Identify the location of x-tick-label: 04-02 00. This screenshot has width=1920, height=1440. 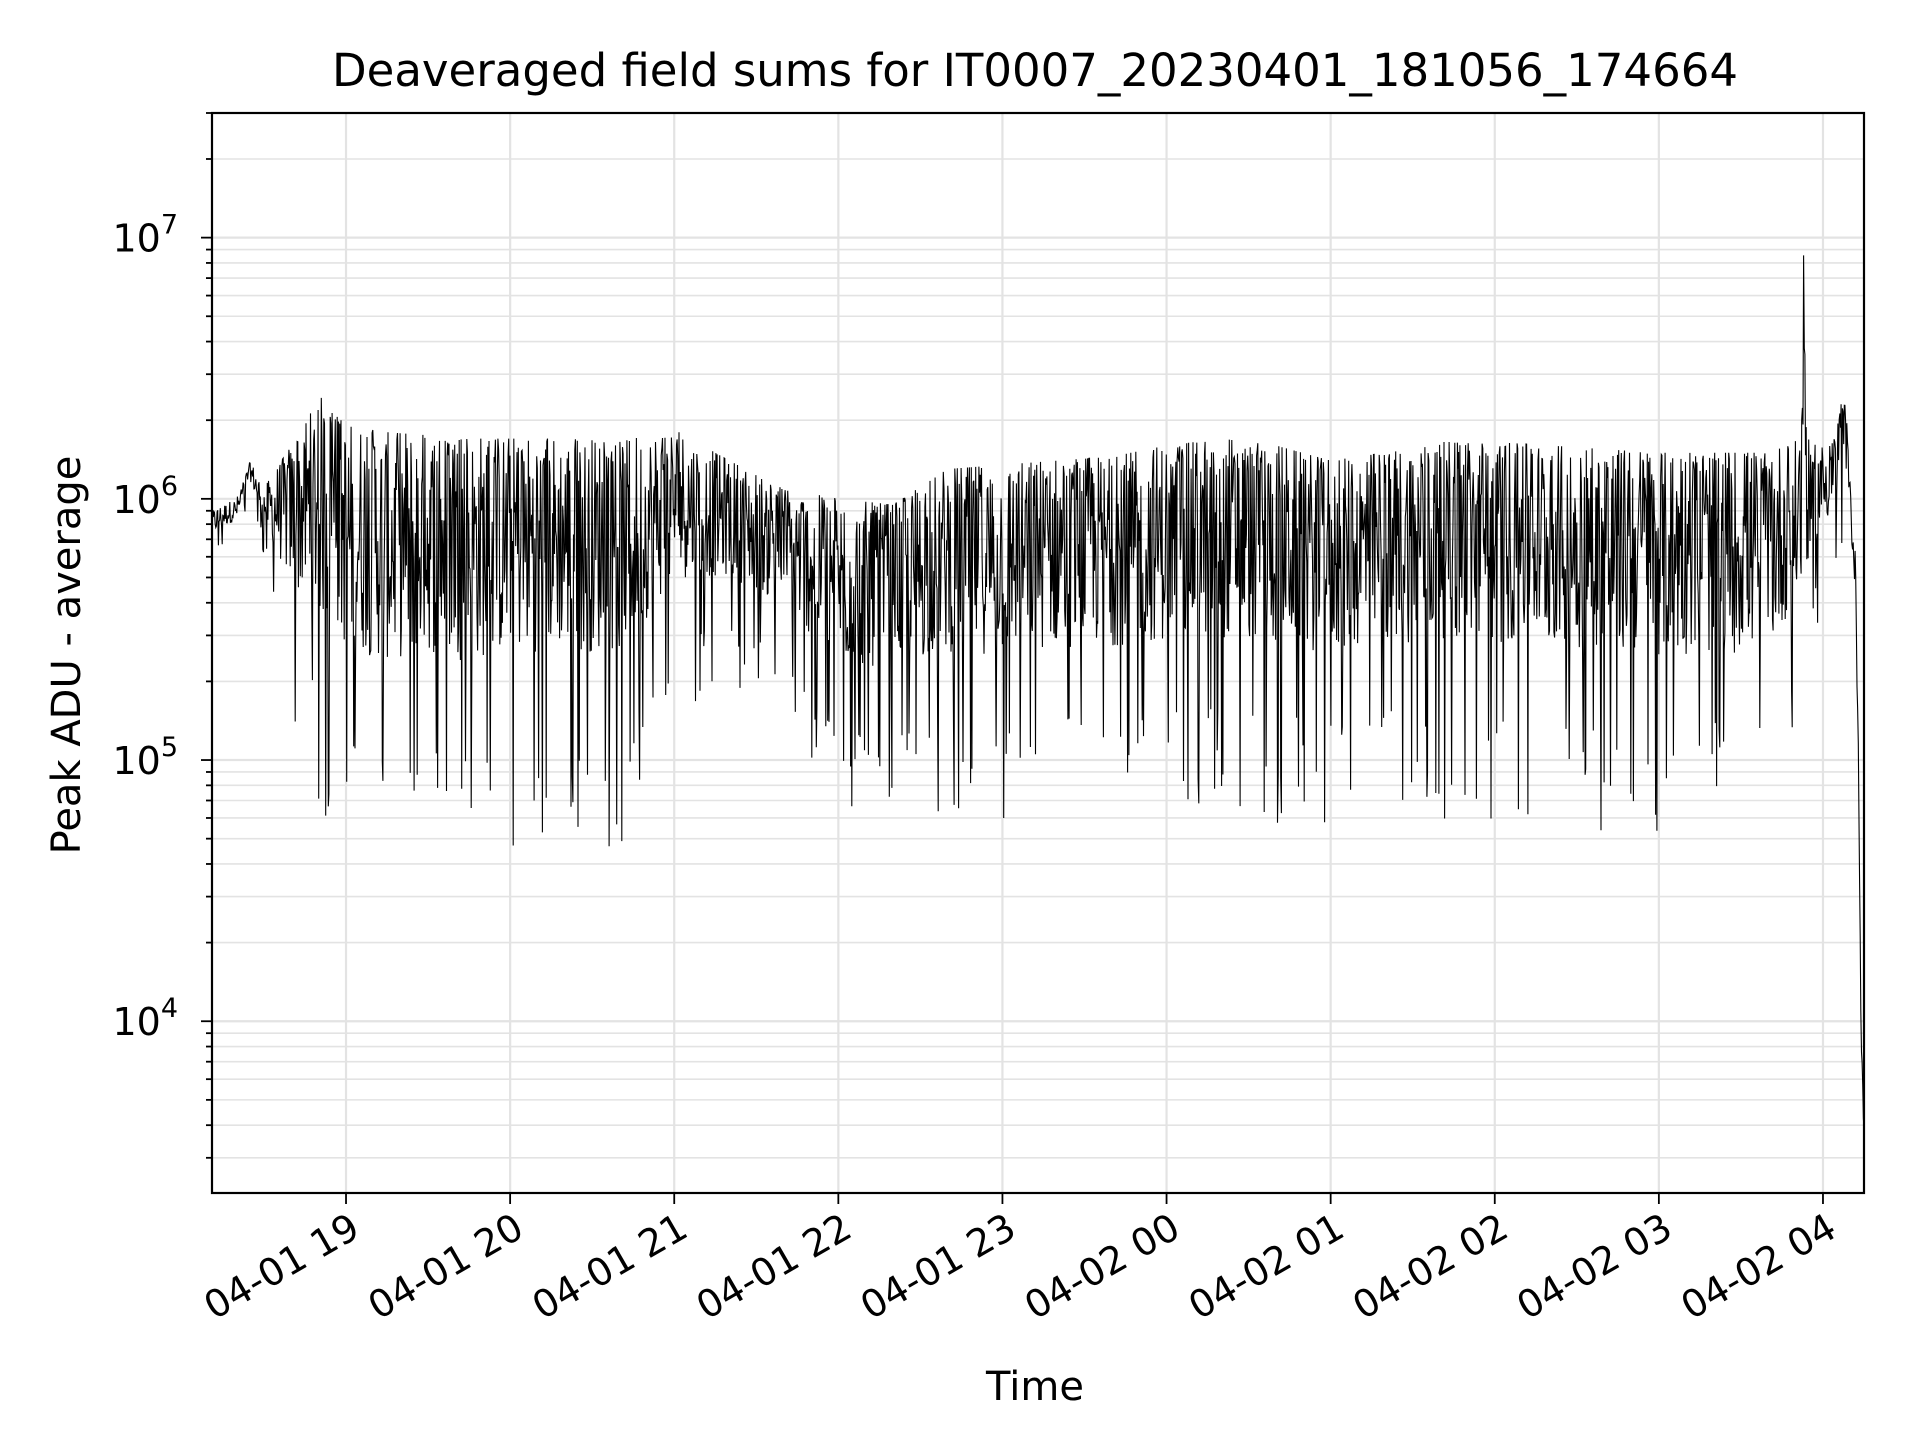
(1102, 1267).